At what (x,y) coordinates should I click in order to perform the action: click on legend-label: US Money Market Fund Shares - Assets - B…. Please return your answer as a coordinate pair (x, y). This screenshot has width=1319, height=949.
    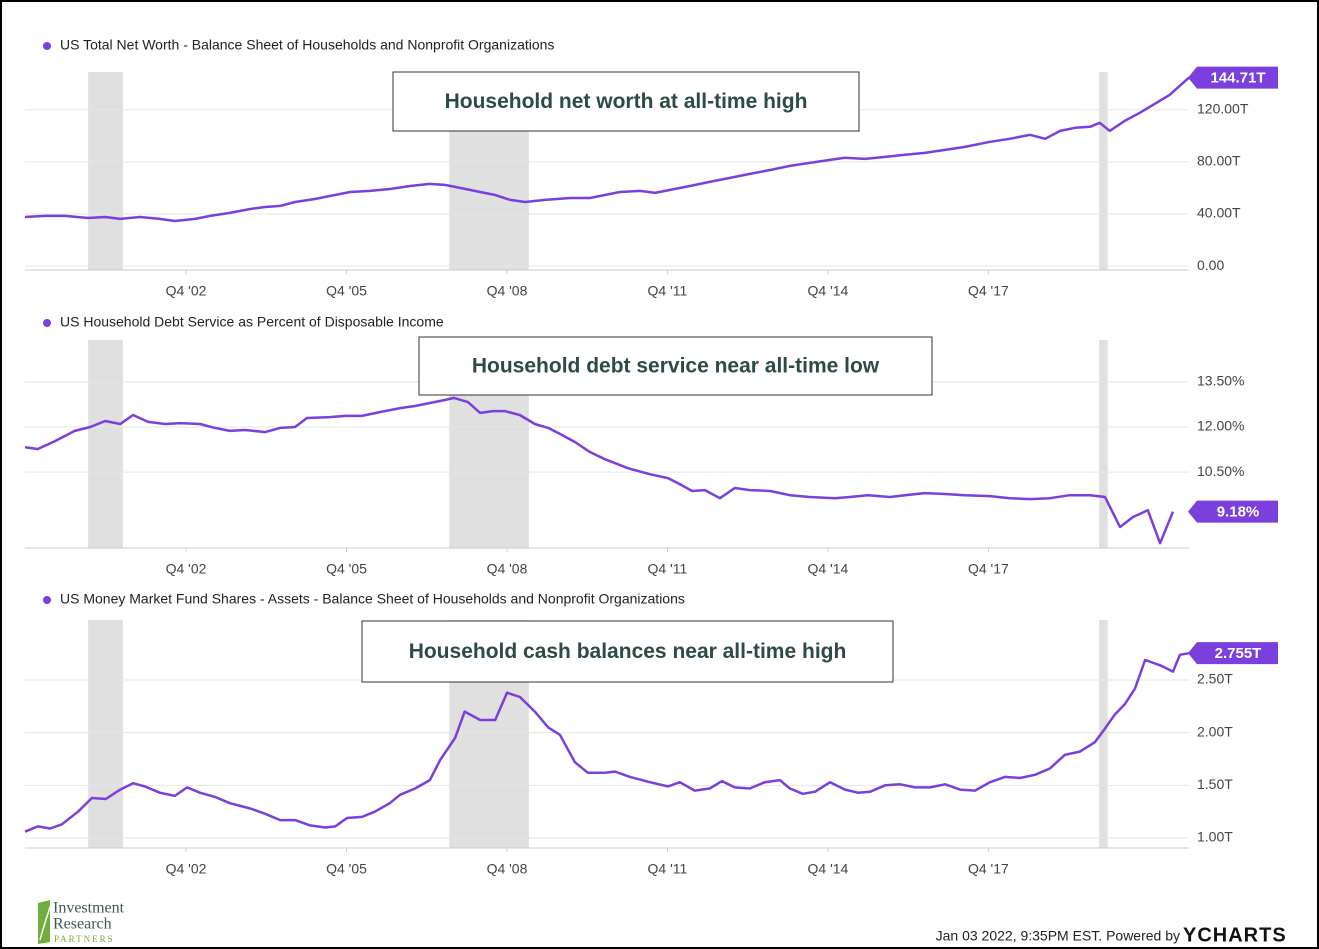
    Looking at the image, I should click on (372, 599).